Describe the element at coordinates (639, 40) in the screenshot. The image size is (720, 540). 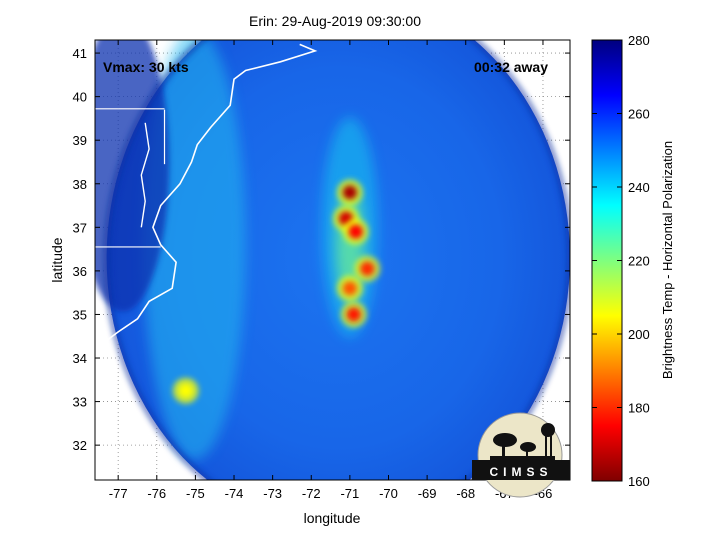
I see `colorbar-tick-label: 280` at that location.